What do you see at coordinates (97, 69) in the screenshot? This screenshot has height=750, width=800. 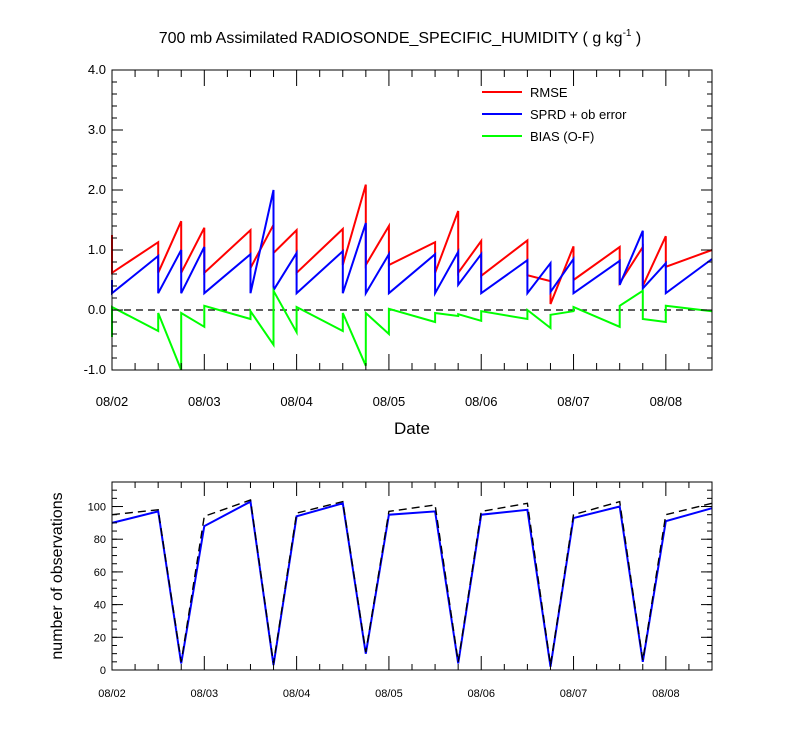 I see `y-tick-label: 4.0` at bounding box center [97, 69].